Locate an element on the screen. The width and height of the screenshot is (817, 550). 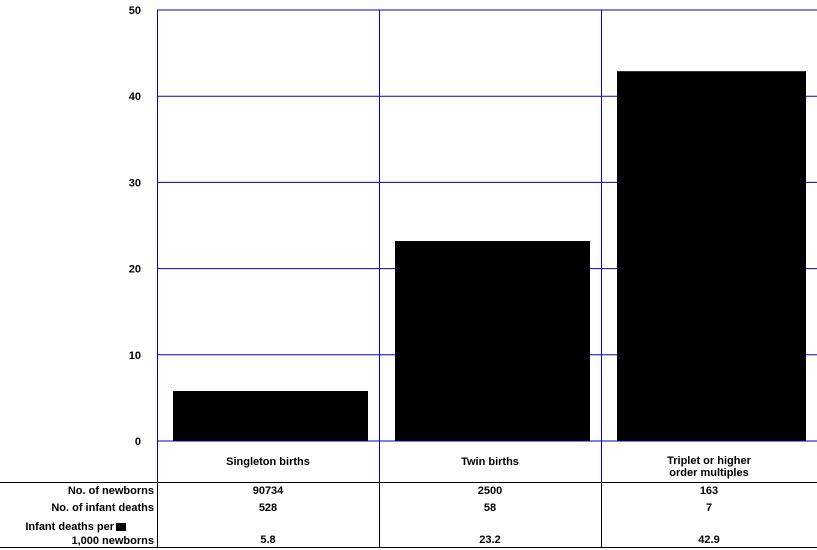
category-label-2-line-1: order multiples is located at coordinates (708, 473).